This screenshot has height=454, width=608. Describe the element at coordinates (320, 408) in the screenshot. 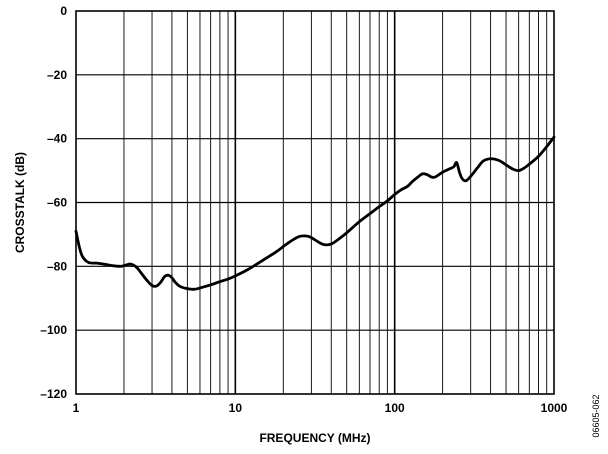

I see `x-tick-labels: 1 10 100 1000` at that location.